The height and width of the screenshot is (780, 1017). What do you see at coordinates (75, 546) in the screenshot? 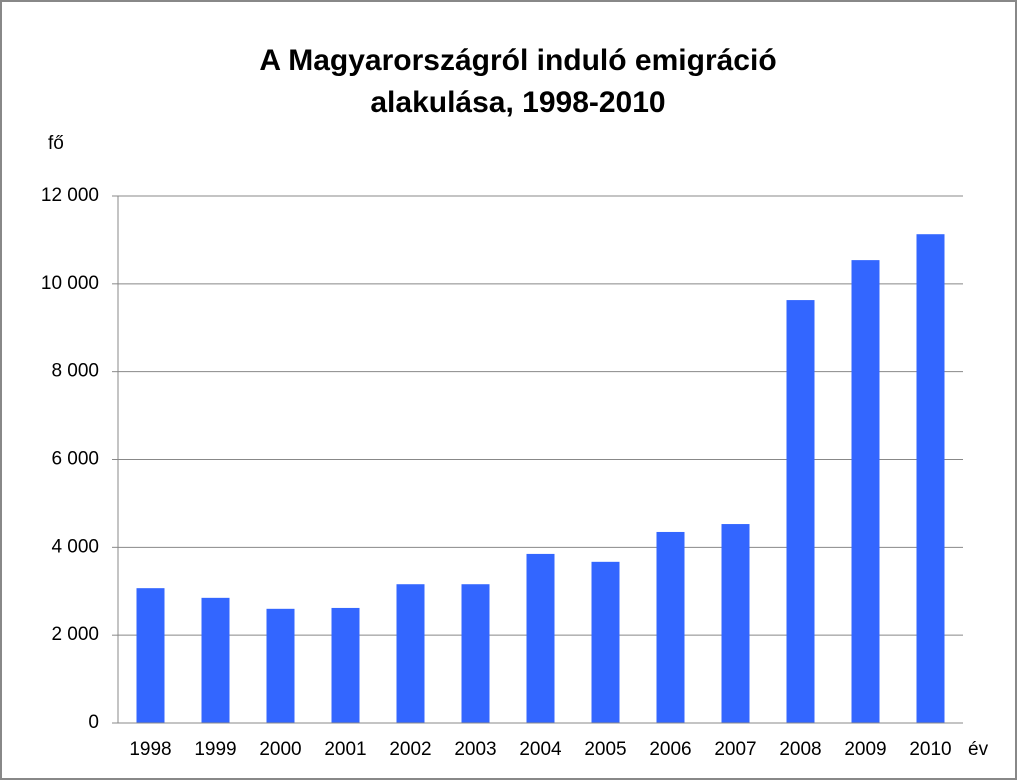
I see `y-tick-label: 4 000` at bounding box center [75, 546].